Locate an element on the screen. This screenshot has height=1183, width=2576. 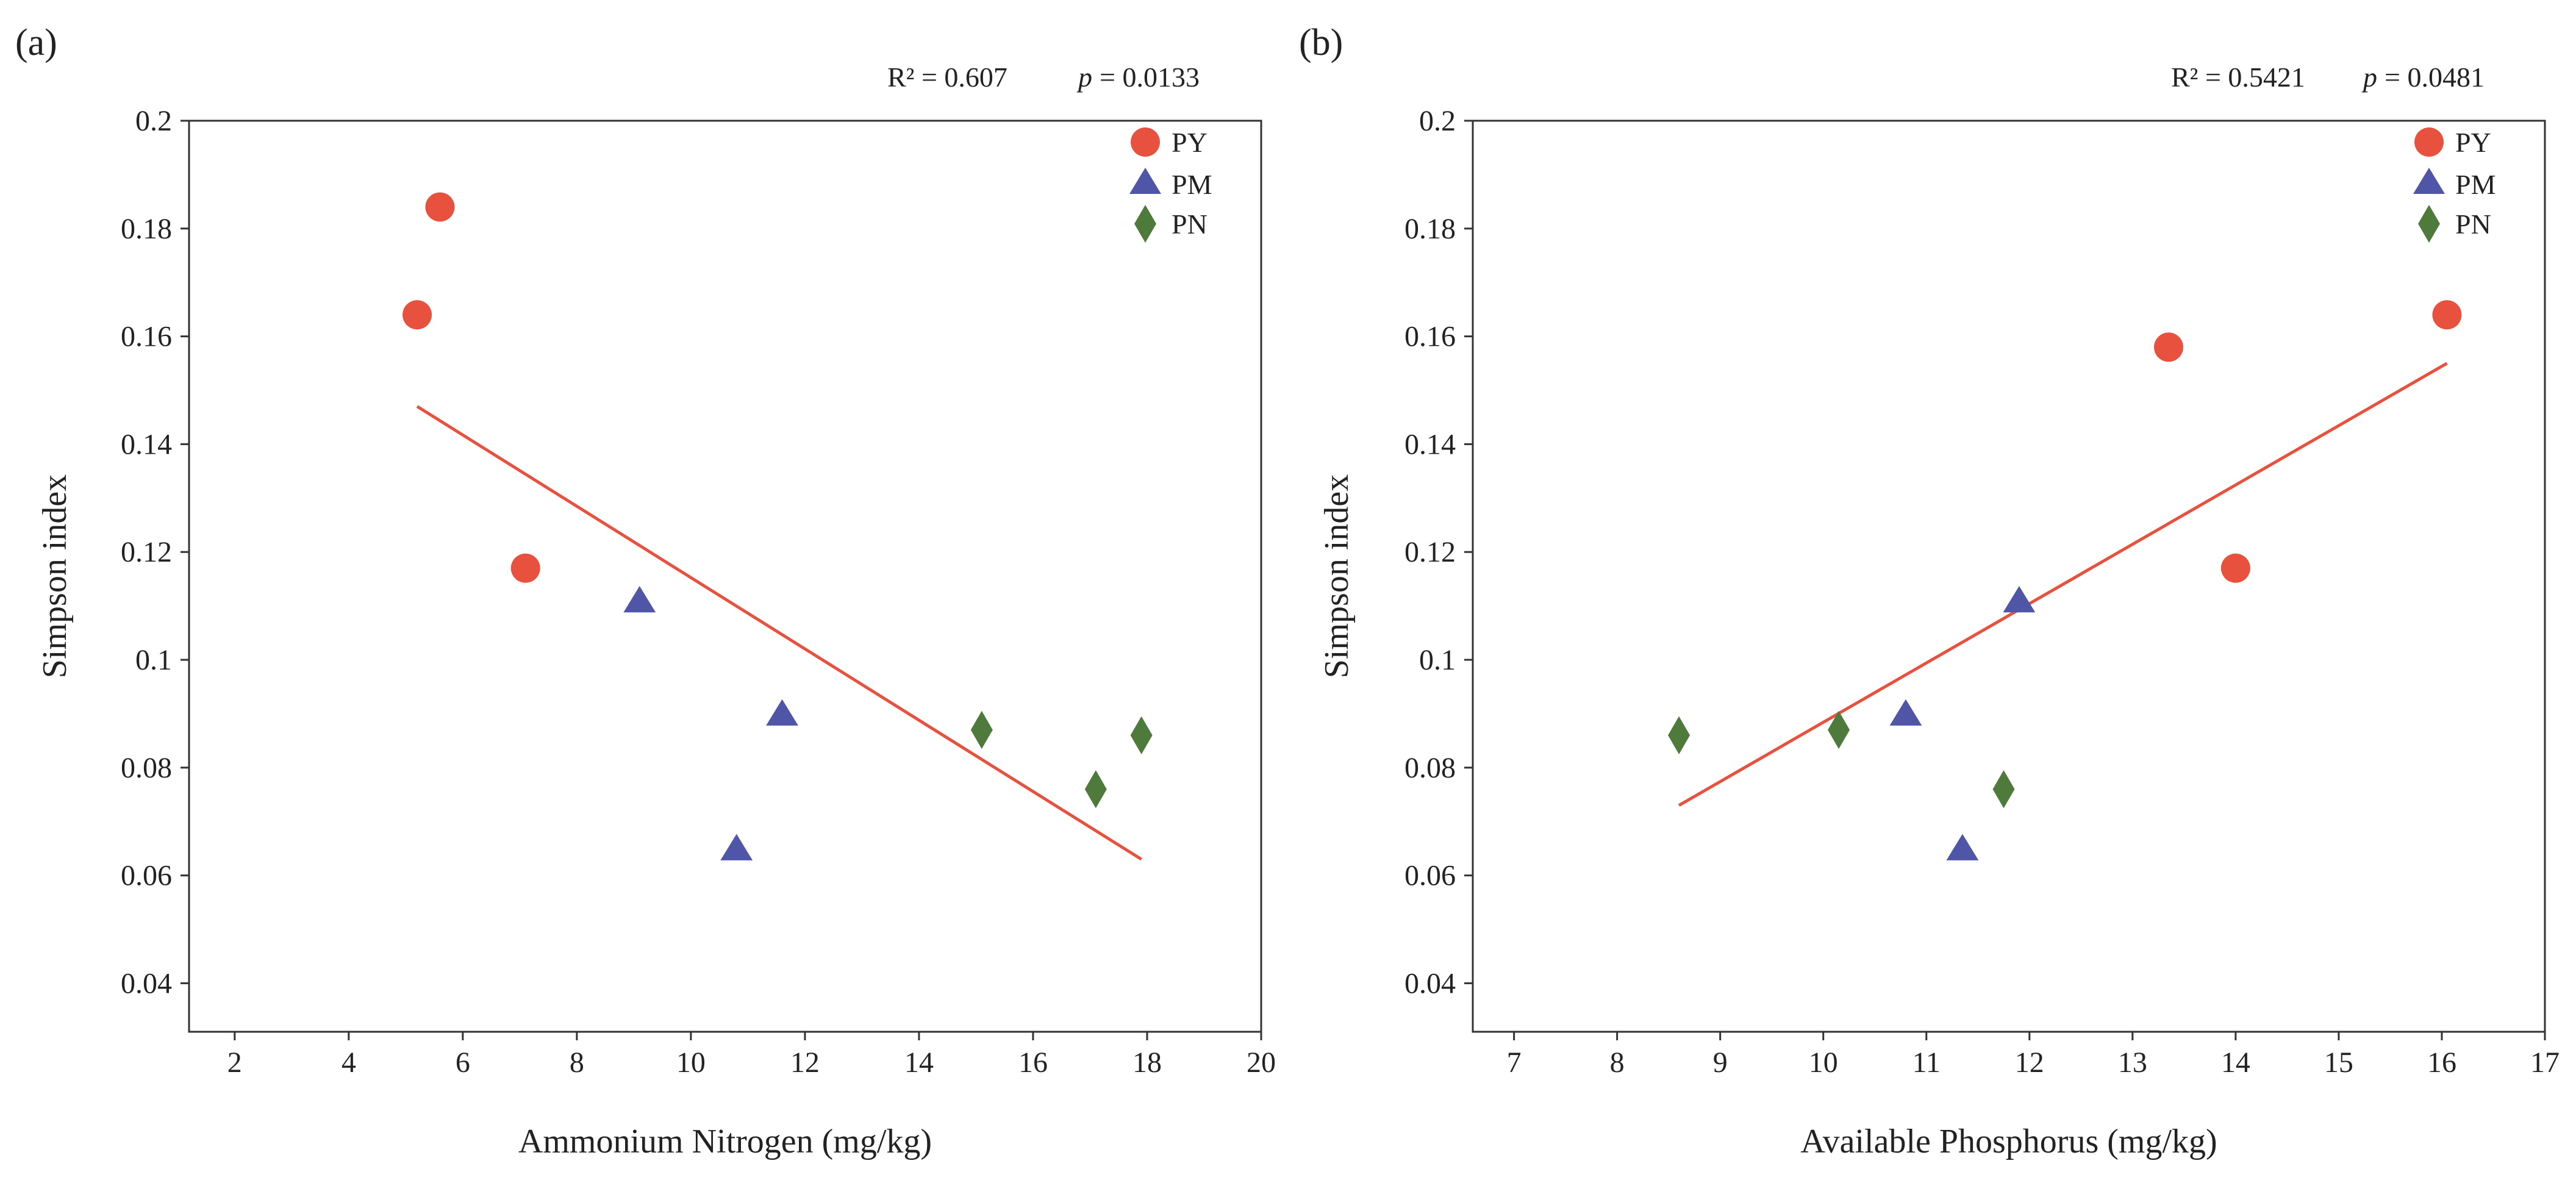
x-tick-label: 7 is located at coordinates (1514, 1063).